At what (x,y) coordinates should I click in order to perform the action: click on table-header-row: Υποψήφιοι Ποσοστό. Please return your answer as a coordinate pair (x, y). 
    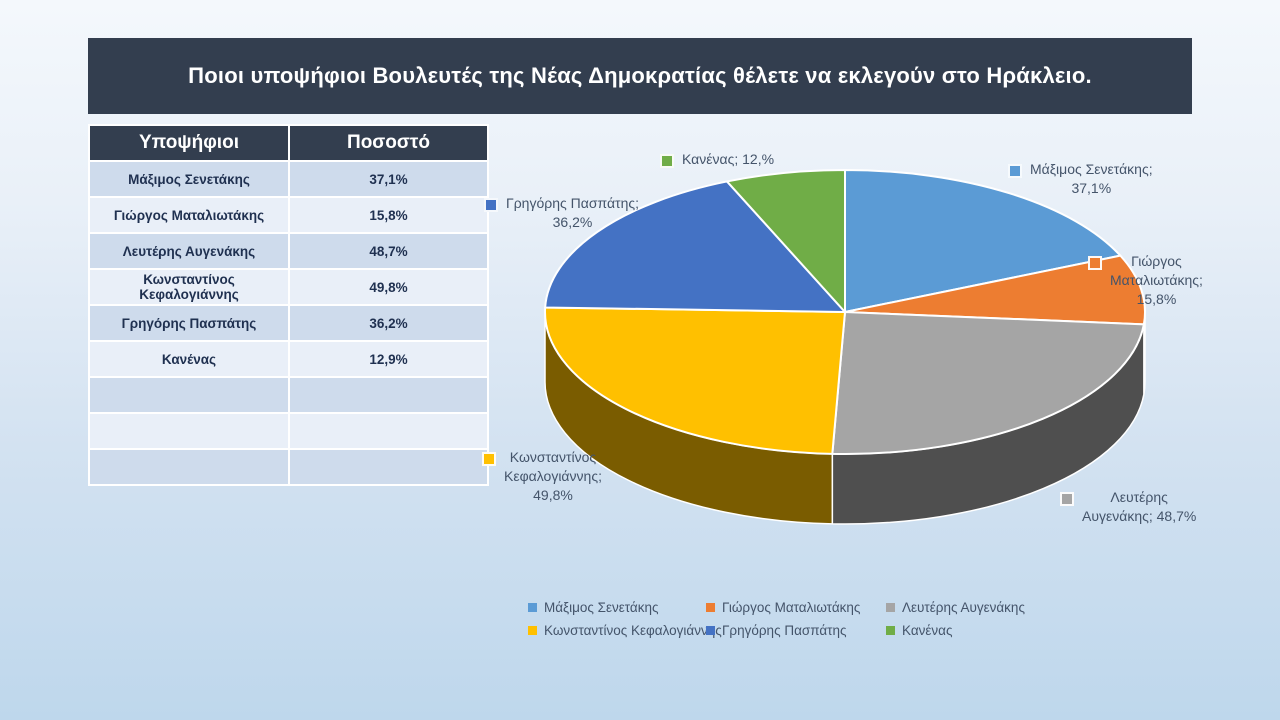
    Looking at the image, I should click on (288, 143).